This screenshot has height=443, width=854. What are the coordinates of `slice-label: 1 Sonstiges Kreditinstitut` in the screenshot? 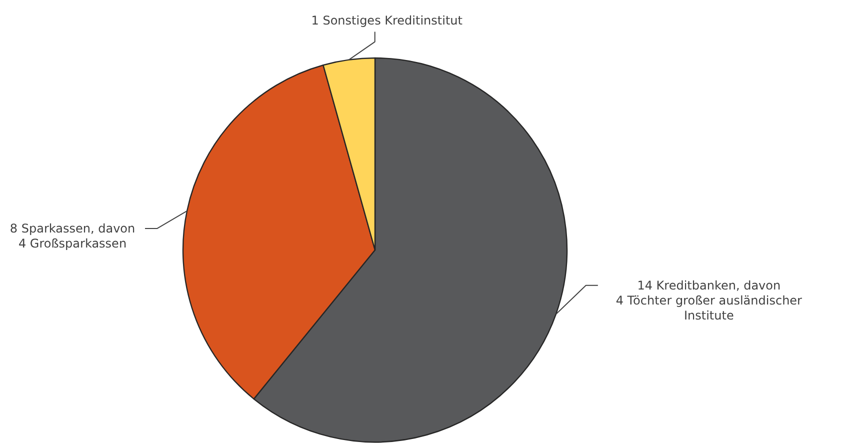 It's located at (387, 20).